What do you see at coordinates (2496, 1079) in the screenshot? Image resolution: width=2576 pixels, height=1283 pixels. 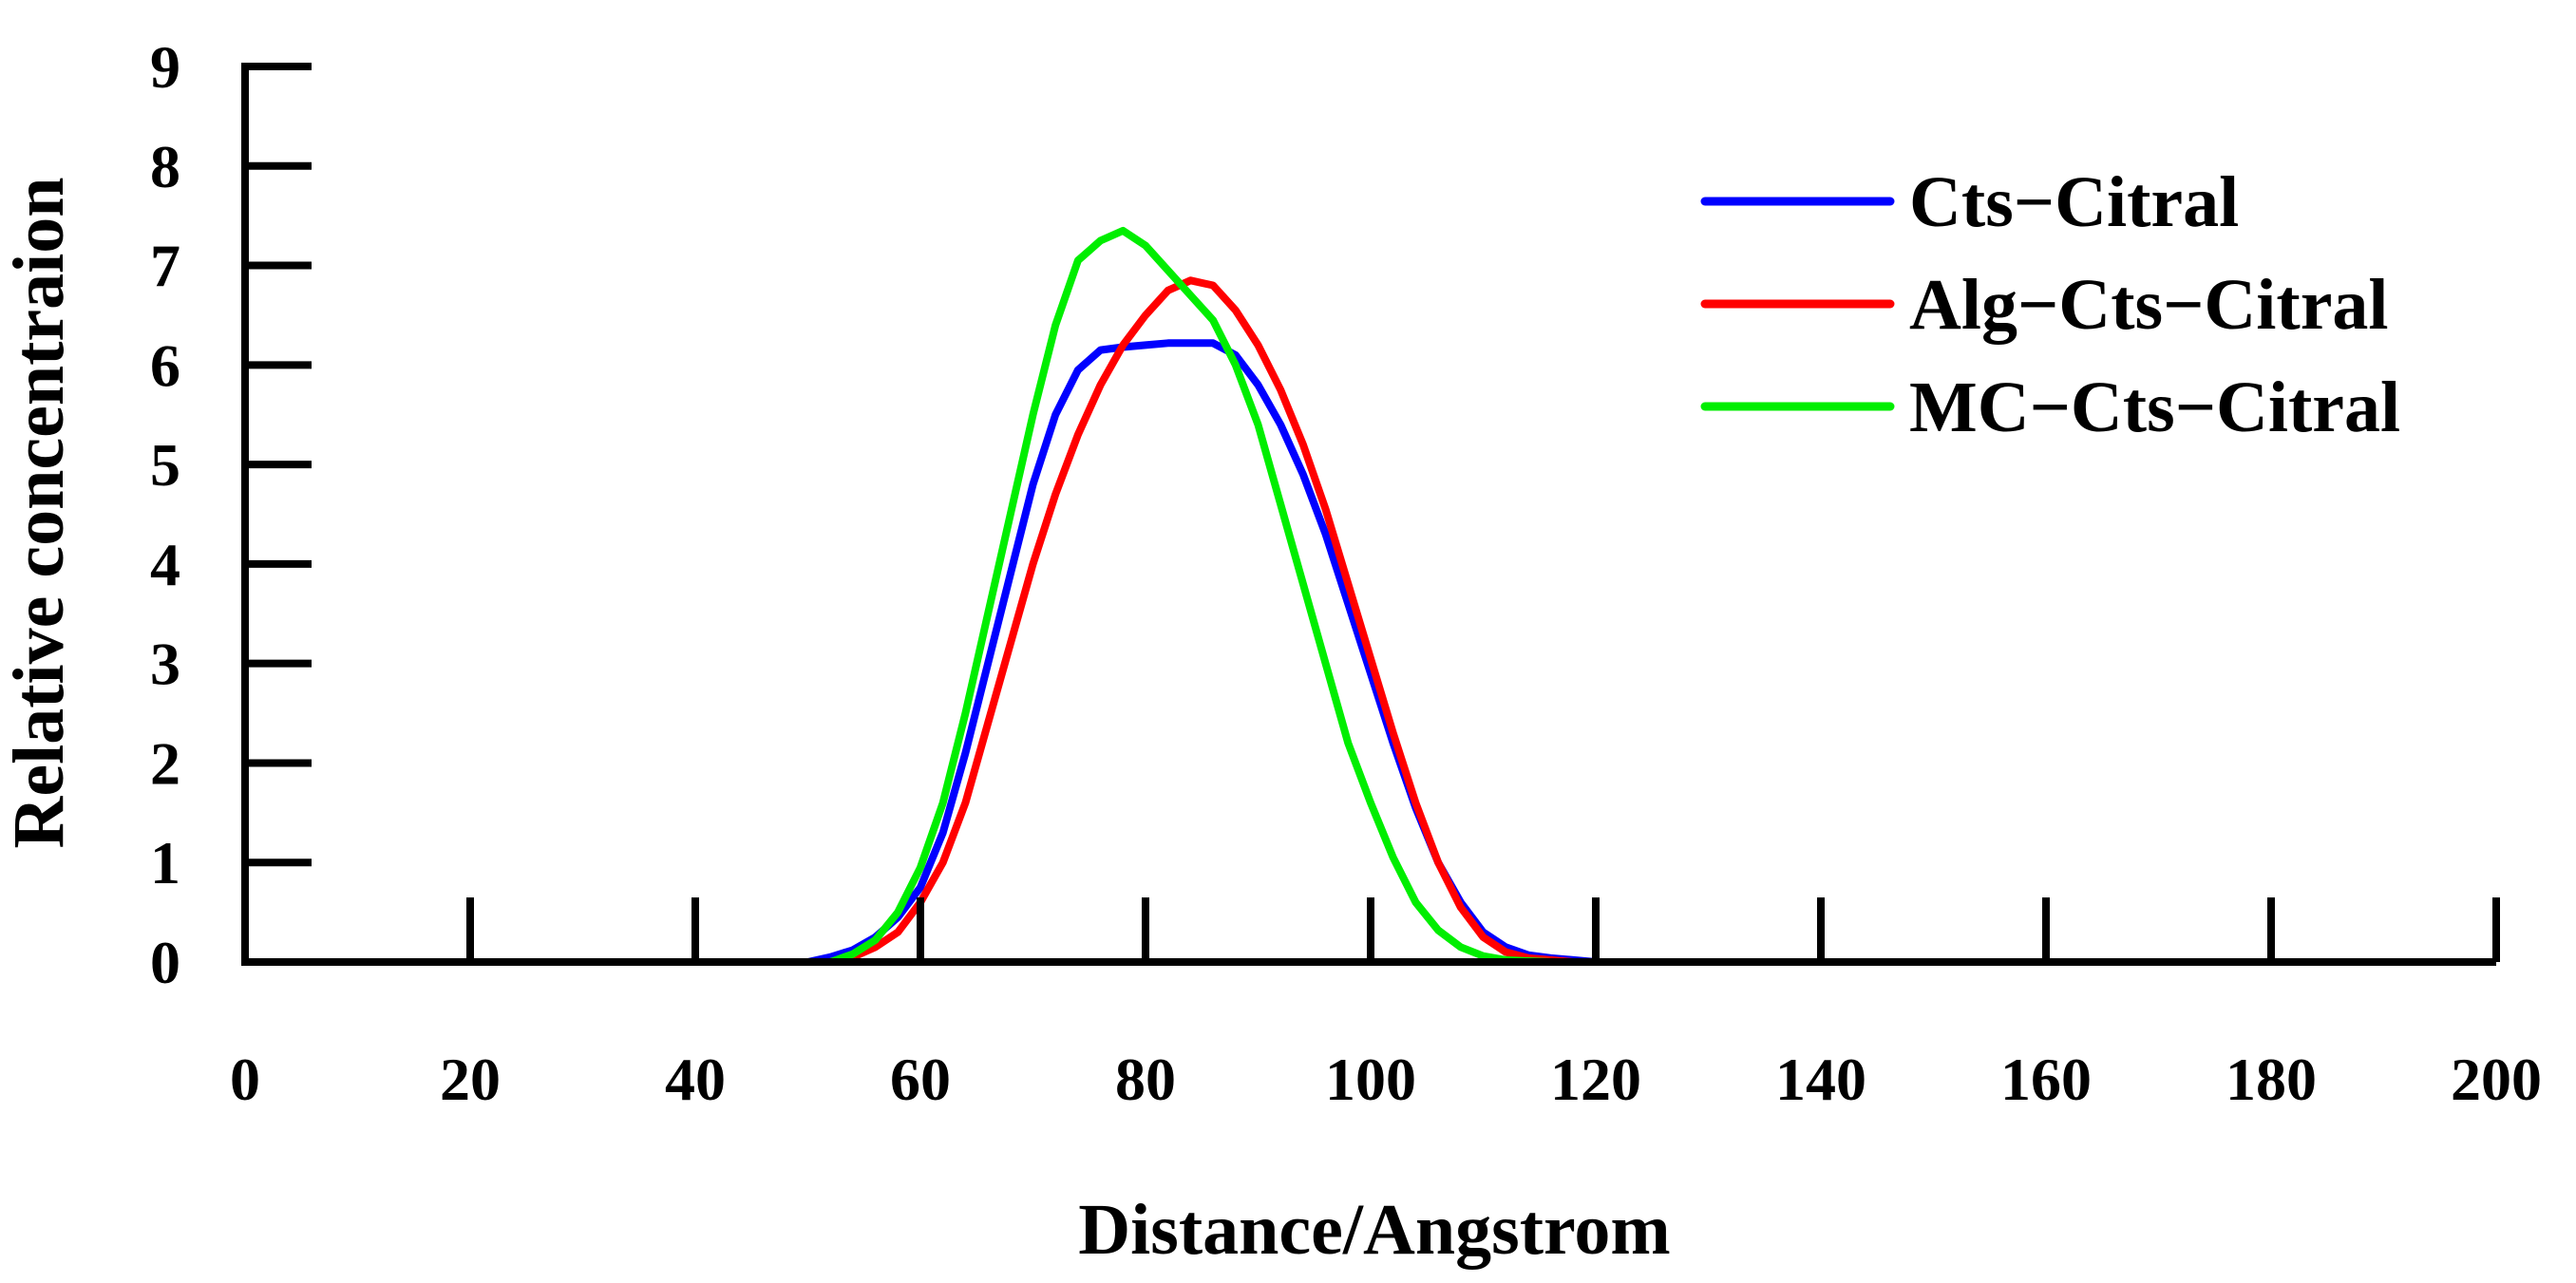 I see `x-tick-label: 200` at bounding box center [2496, 1079].